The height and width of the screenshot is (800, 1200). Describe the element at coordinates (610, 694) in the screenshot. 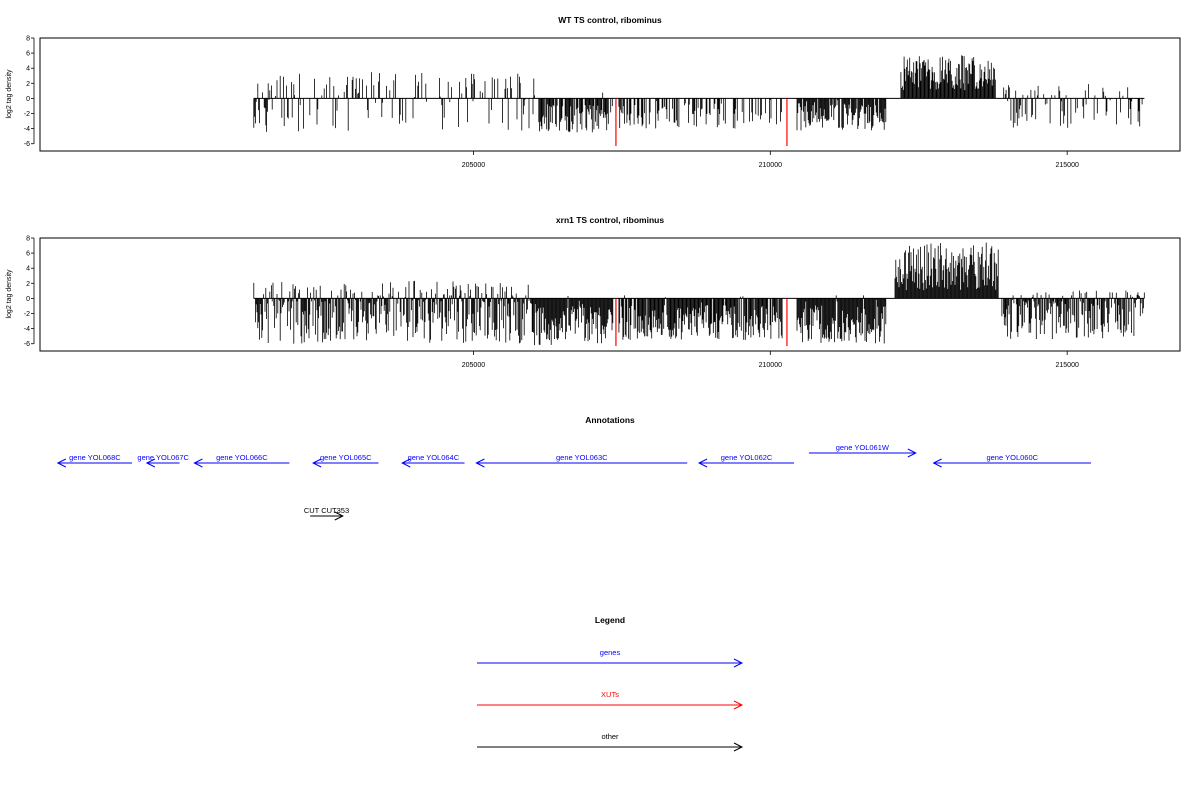

I see `legend-label: XUTs` at that location.